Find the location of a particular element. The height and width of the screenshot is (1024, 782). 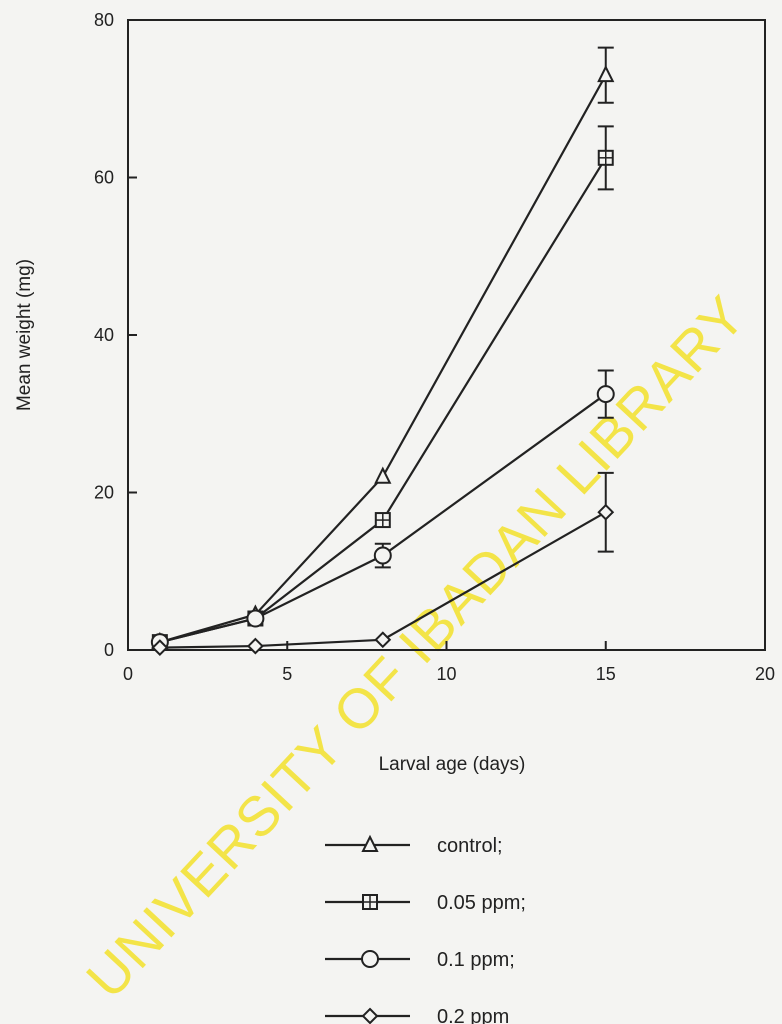

x-tick-label: 20 is located at coordinates (765, 674).